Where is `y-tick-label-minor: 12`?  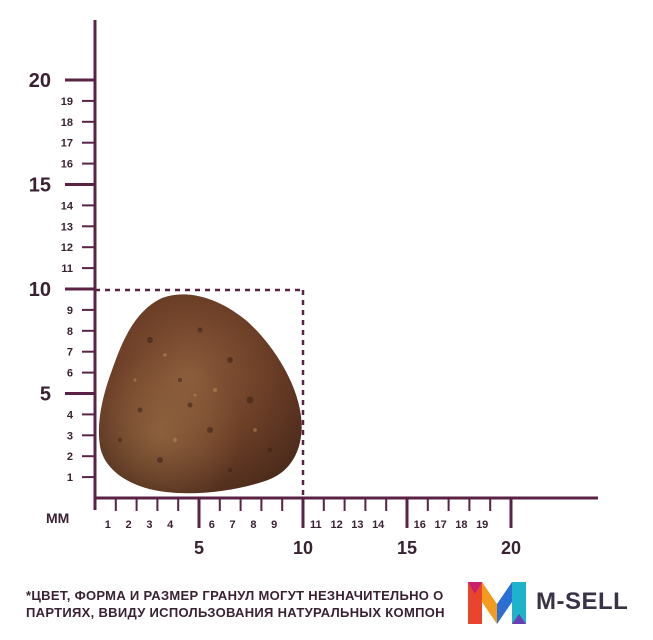
y-tick-label-minor: 12 is located at coordinates (67, 248).